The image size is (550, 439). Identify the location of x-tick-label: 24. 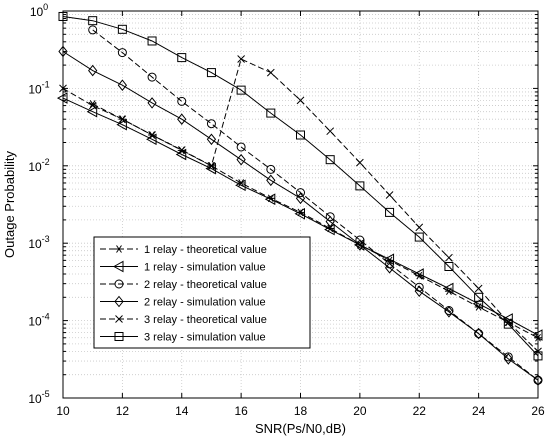
(479, 411).